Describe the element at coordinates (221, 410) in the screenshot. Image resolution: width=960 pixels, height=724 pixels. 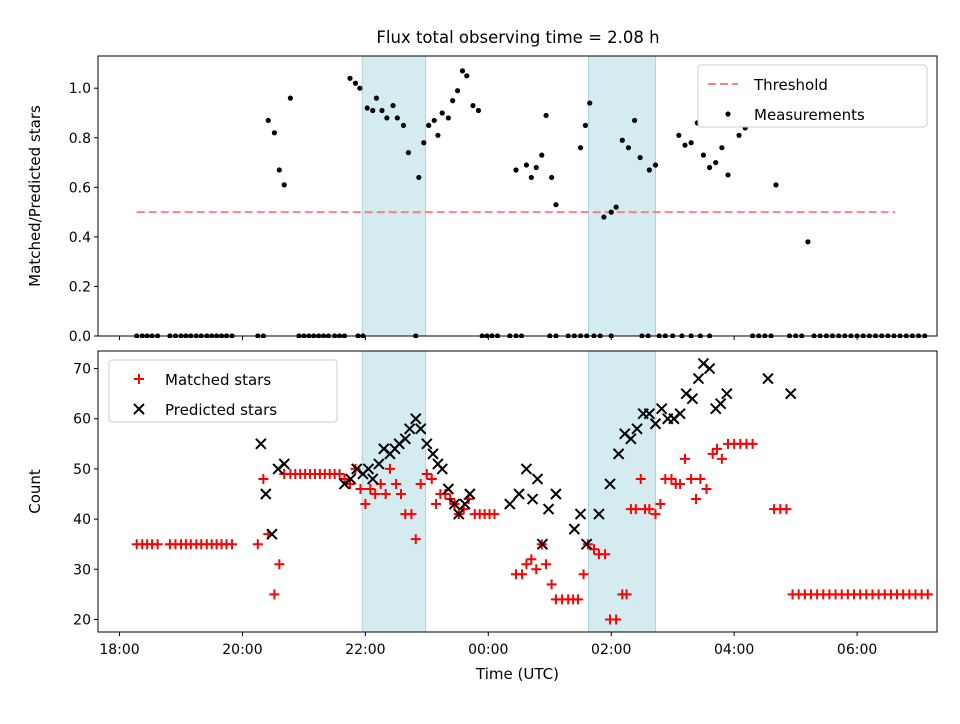
I see `legend-entry-label: Predicted stars` at that location.